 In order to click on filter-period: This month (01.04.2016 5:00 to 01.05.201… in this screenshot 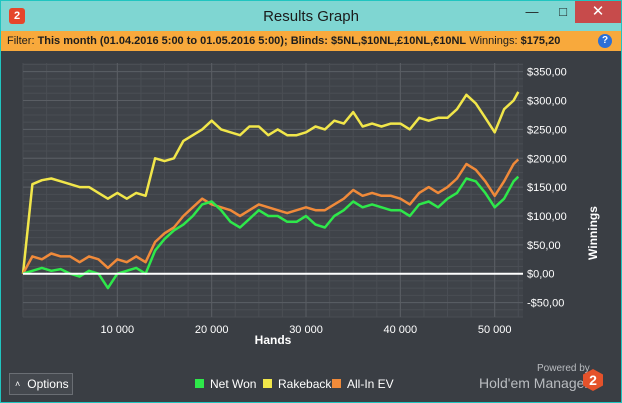, I will do `click(162, 41)`.